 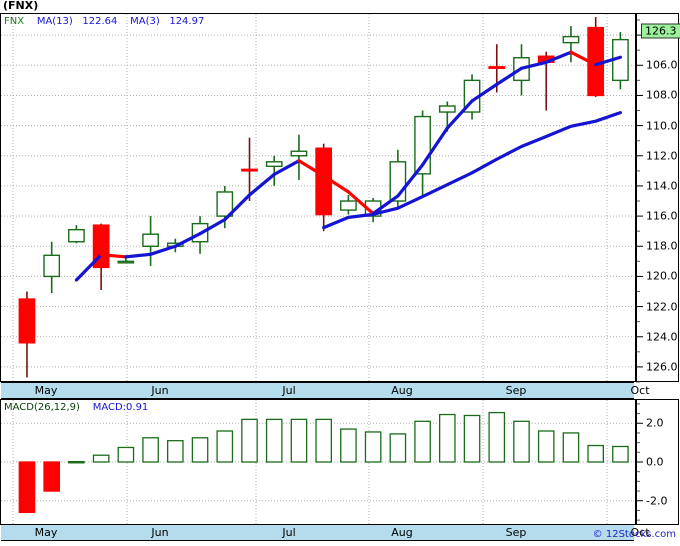 I want to click on macd-axis-label: -2.0, so click(x=657, y=501).